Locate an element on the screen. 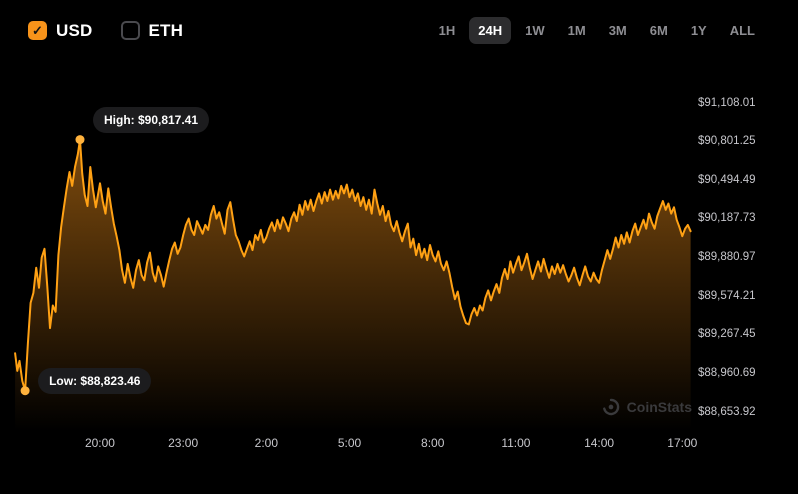 Image resolution: width=798 pixels, height=494 pixels. y-axis-label: $90,187.73 is located at coordinates (727, 218).